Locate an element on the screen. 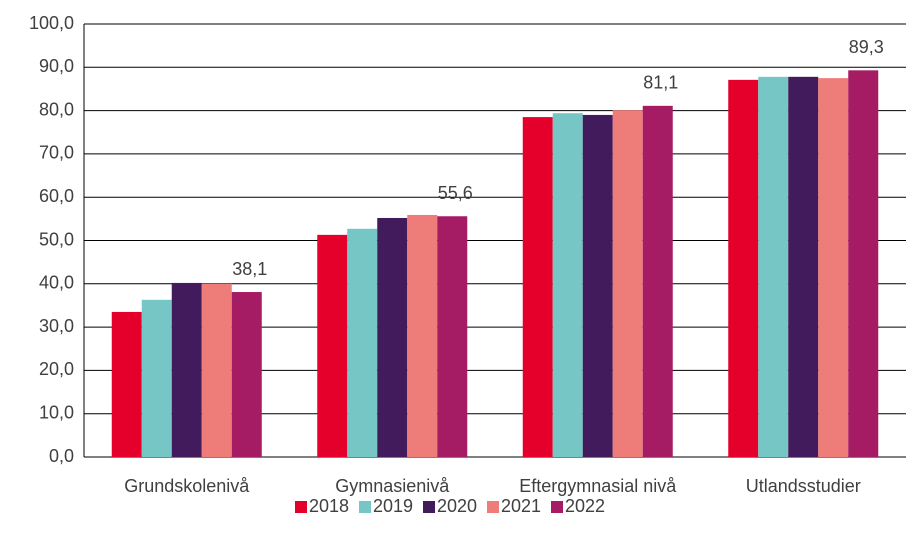 The image size is (910, 543). legend-label: 2018 is located at coordinates (329, 506).